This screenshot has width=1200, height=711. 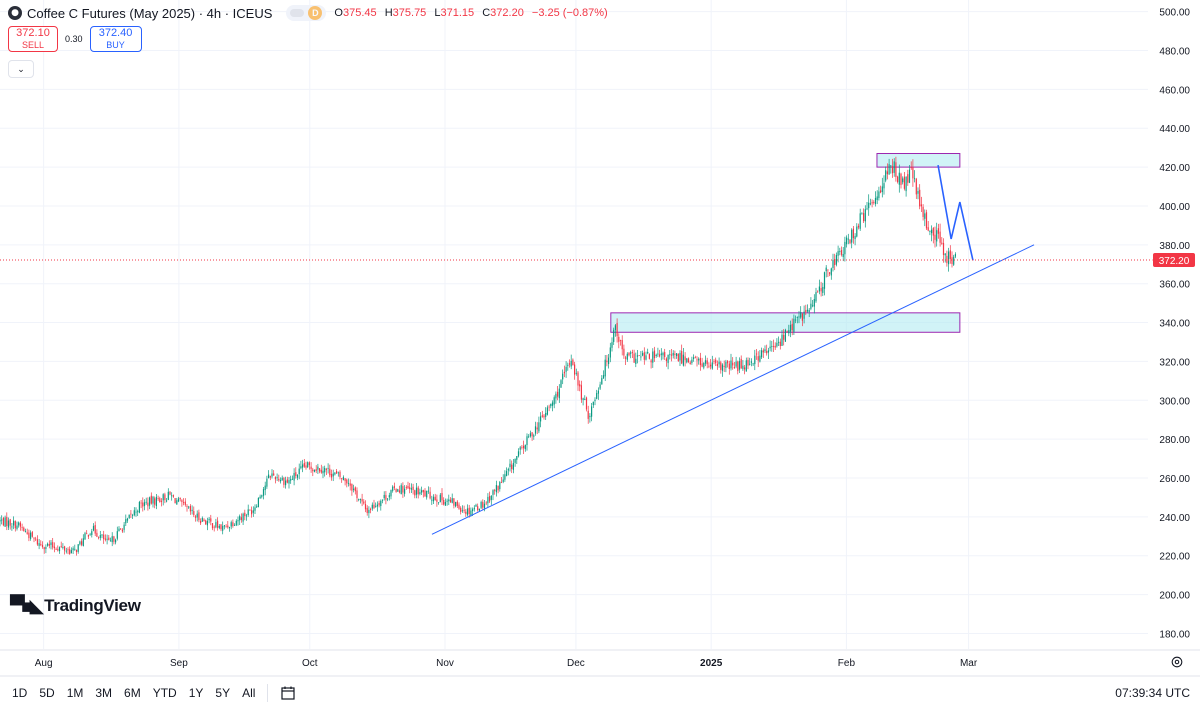 What do you see at coordinates (249, 693) in the screenshot?
I see `range-all-button: All` at bounding box center [249, 693].